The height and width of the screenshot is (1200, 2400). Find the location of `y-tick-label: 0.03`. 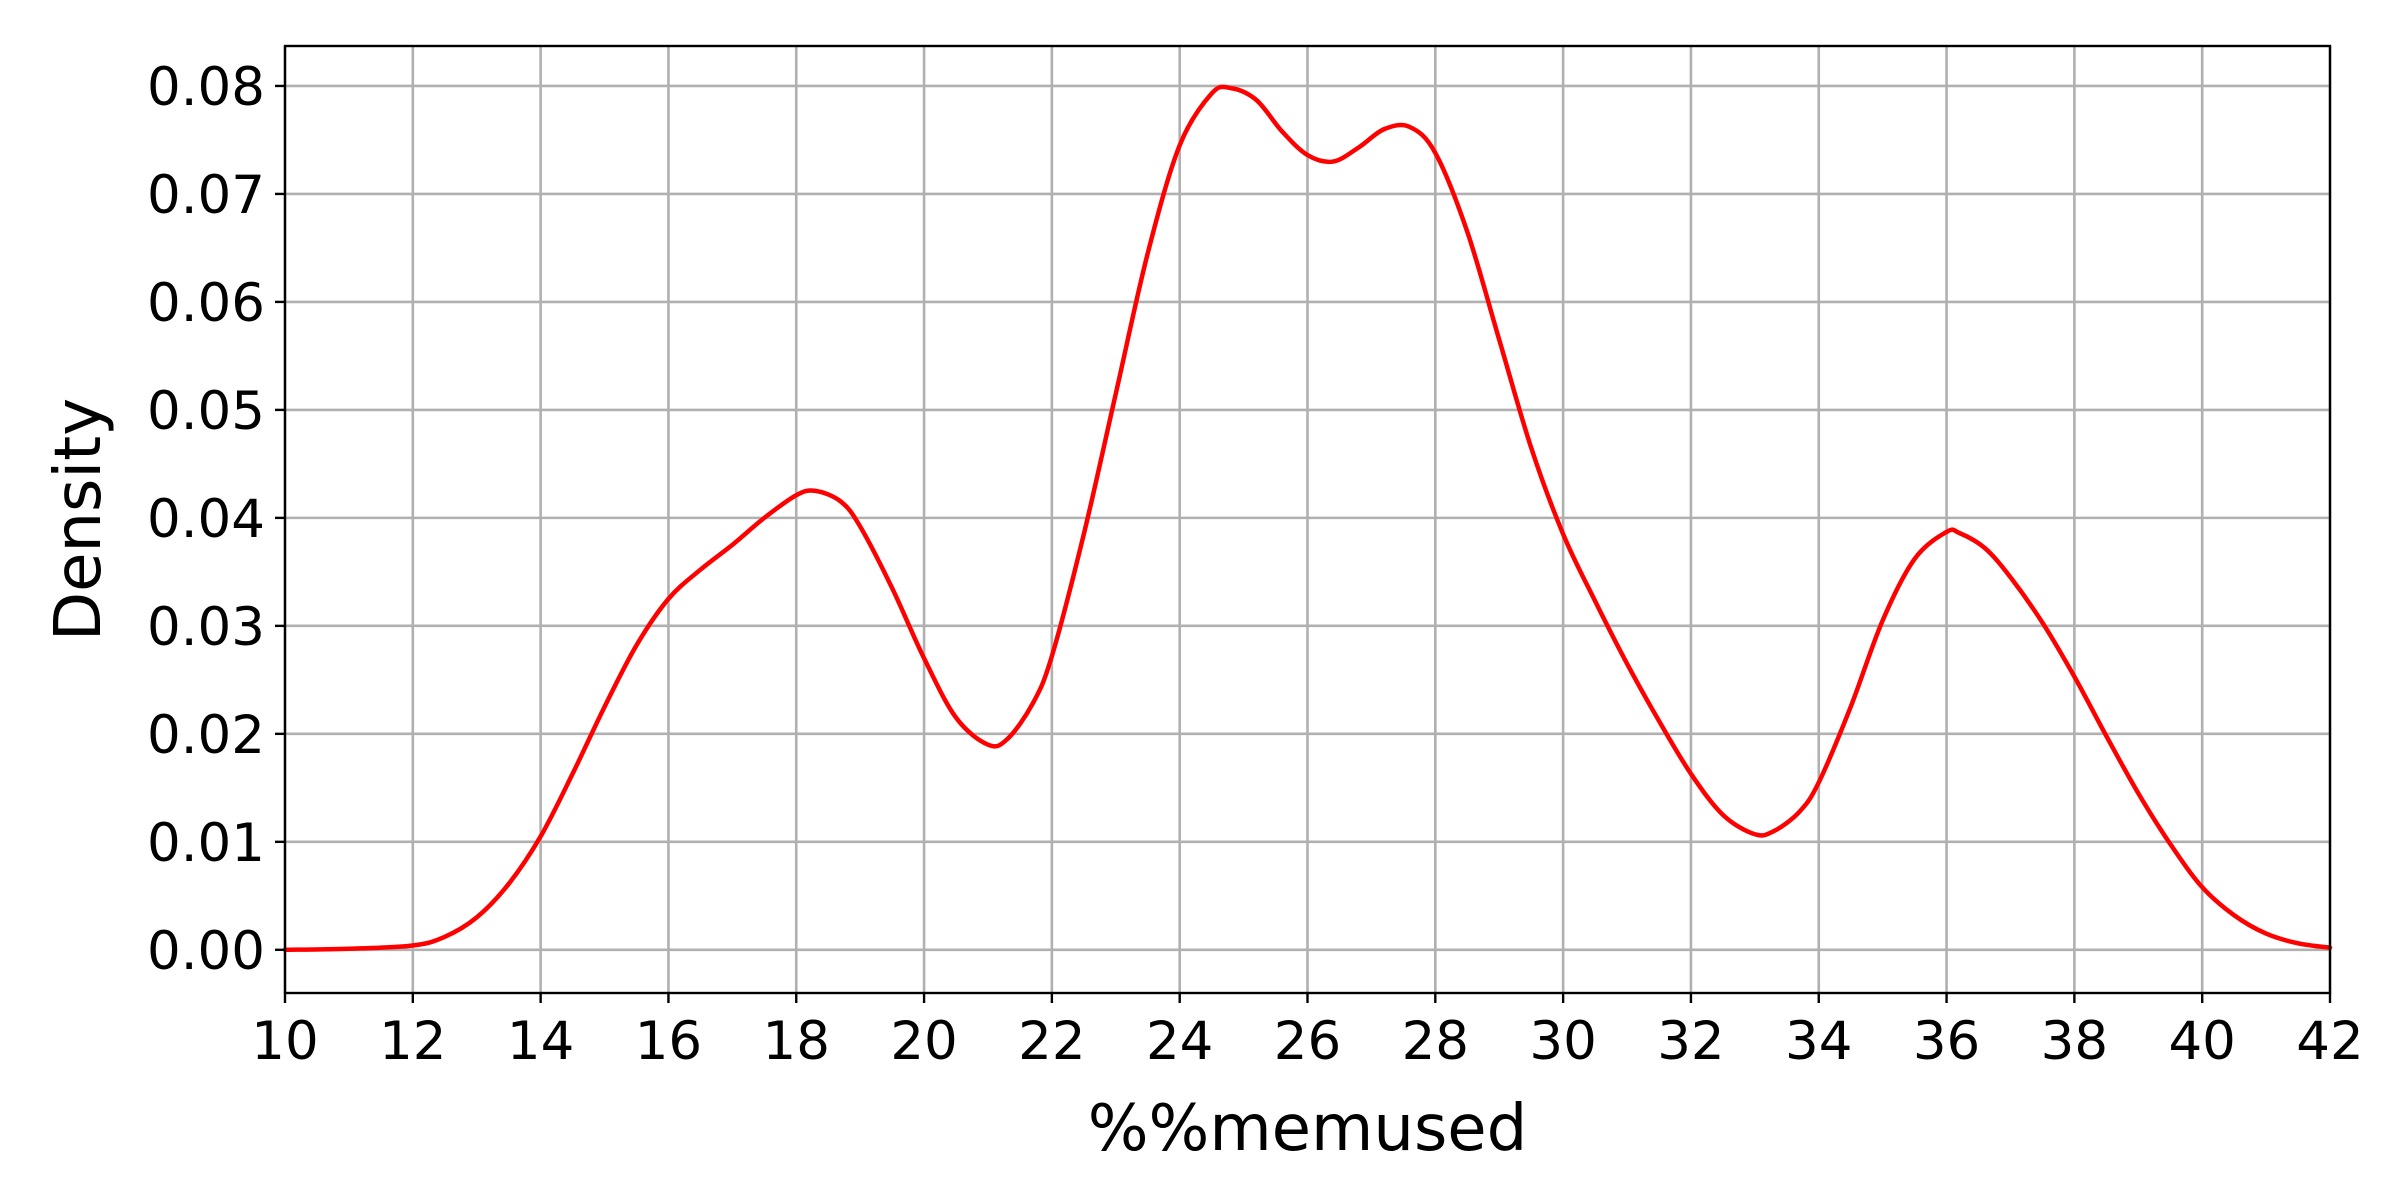

y-tick-label: 0.03 is located at coordinates (206, 627).